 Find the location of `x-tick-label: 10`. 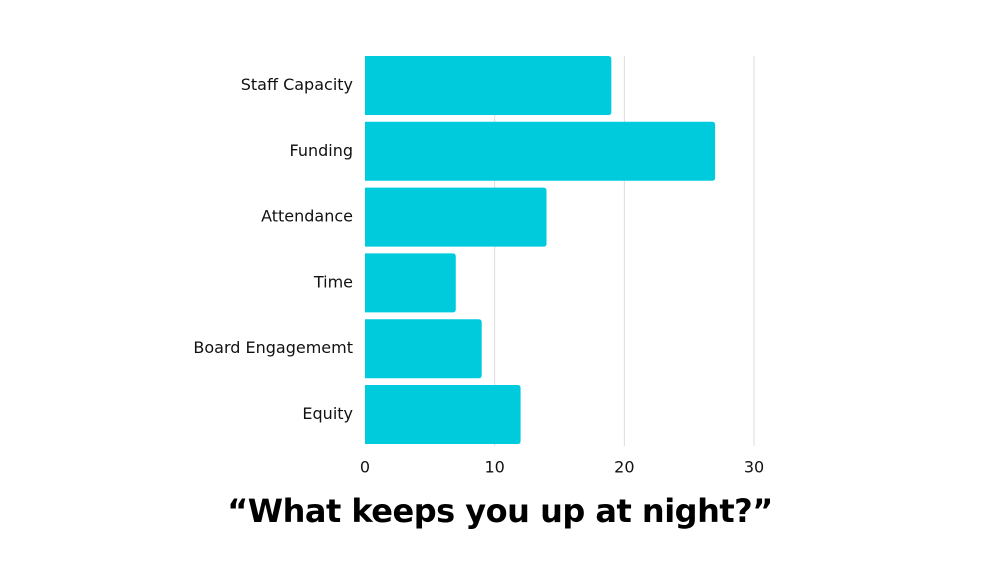

x-tick-label: 10 is located at coordinates (494, 467).